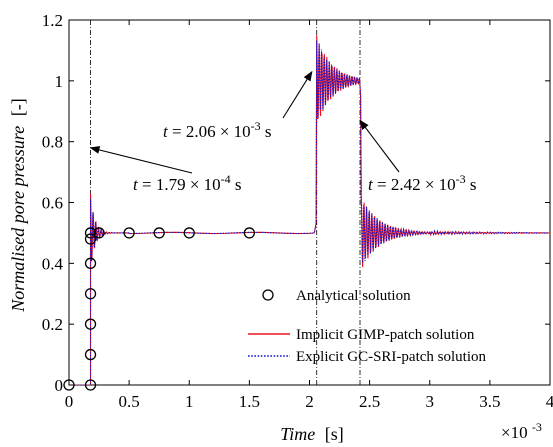  What do you see at coordinates (18, 107) in the screenshot?
I see `y-axis-unit: [-]` at bounding box center [18, 107].